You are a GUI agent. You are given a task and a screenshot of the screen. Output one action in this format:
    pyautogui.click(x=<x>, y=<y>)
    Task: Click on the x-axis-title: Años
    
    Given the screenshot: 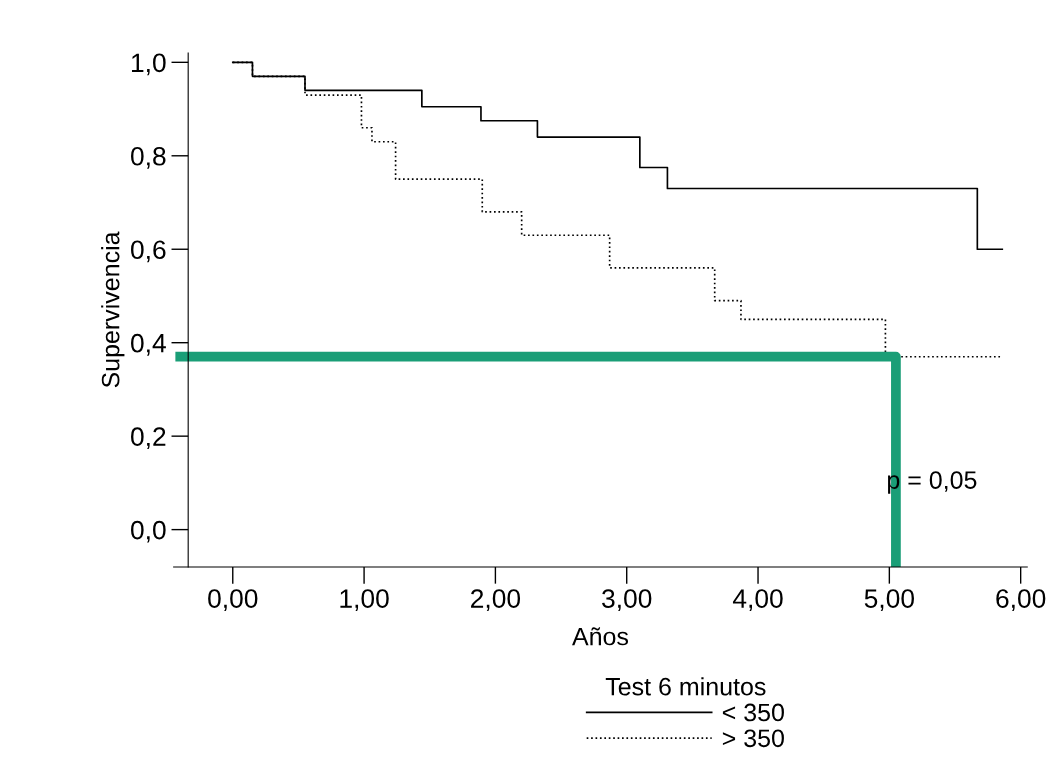 What is the action you would take?
    pyautogui.click(x=600, y=636)
    